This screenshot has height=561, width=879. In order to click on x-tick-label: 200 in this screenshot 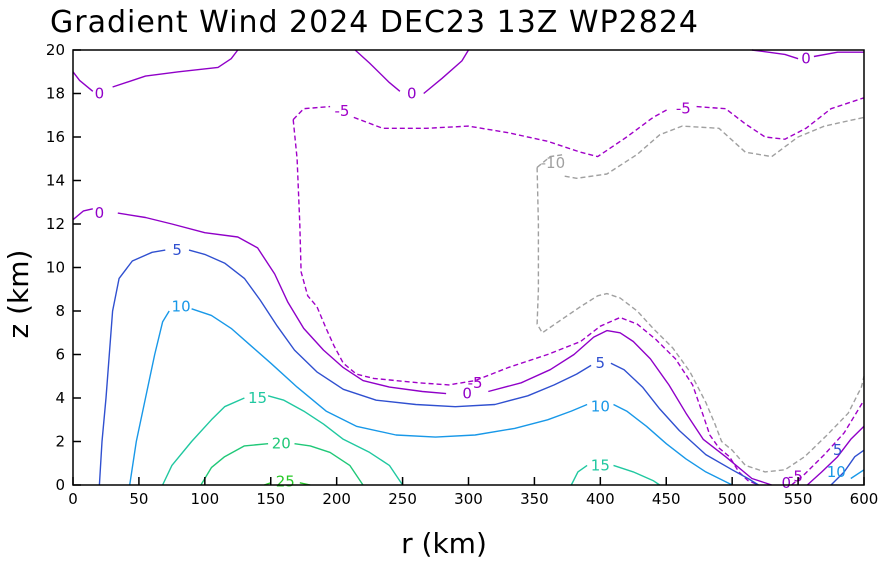, I will do `click(336, 499)`.